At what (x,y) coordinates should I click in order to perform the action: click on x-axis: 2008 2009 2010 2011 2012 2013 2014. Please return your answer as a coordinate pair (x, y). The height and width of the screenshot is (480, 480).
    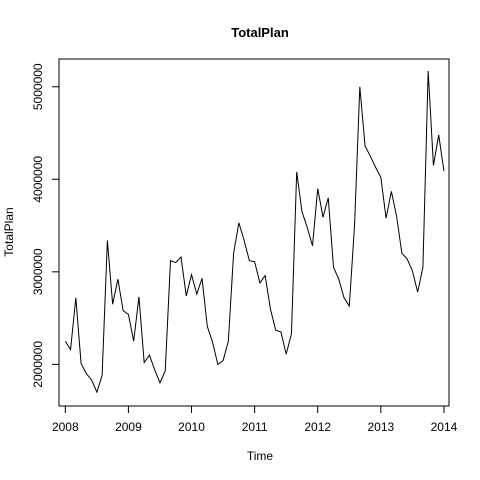
    Looking at the image, I should click on (255, 419).